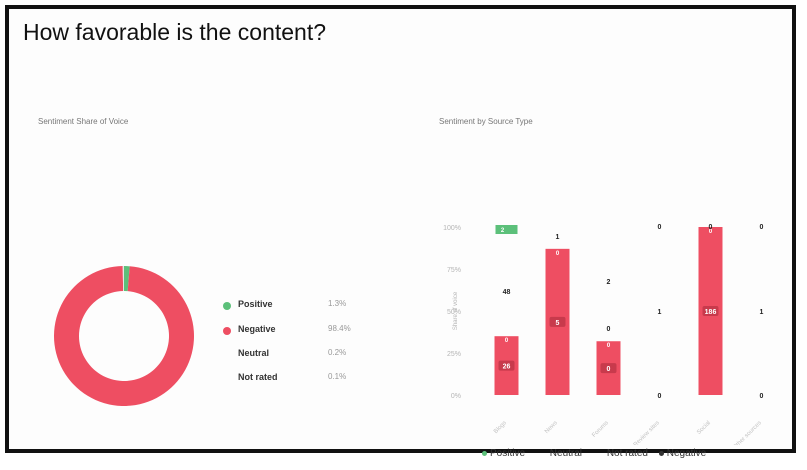 This screenshot has height=470, width=807. I want to click on y-tick-label: 75%, so click(454, 270).